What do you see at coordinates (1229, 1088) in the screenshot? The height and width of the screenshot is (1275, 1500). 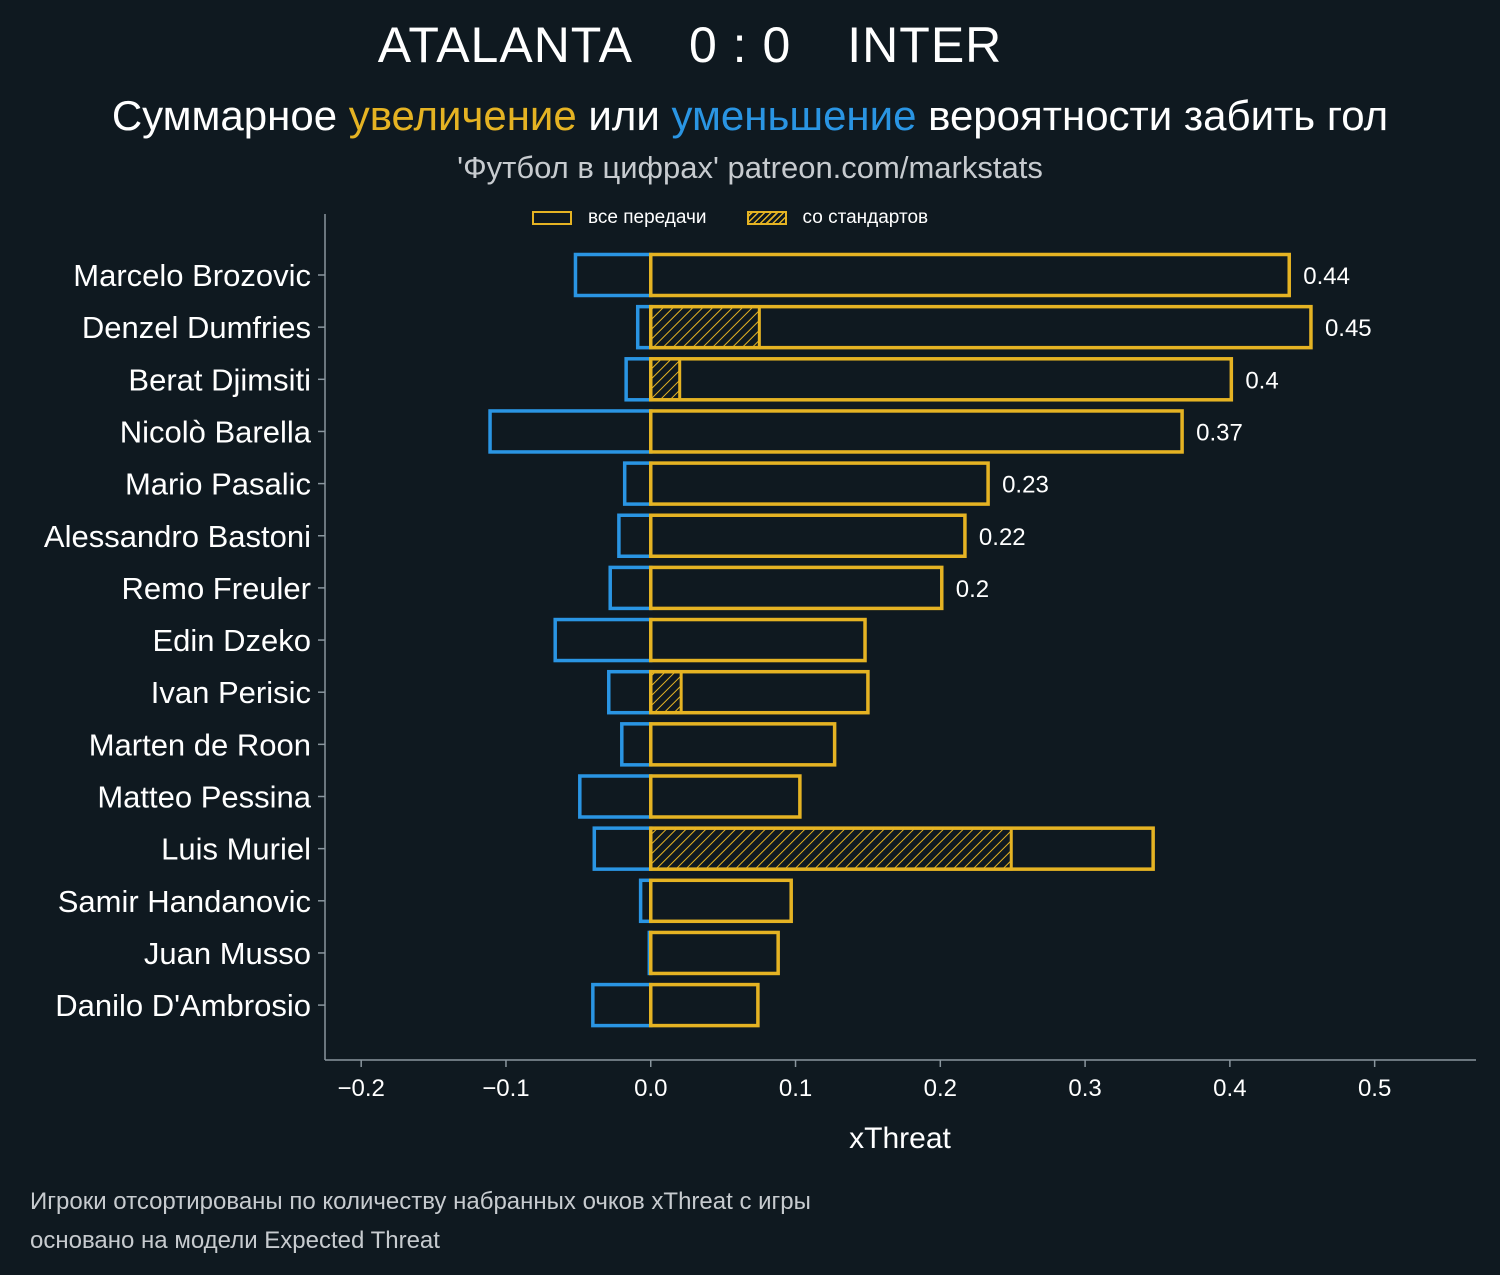 I see `x-tick-label: 0.4` at bounding box center [1229, 1088].